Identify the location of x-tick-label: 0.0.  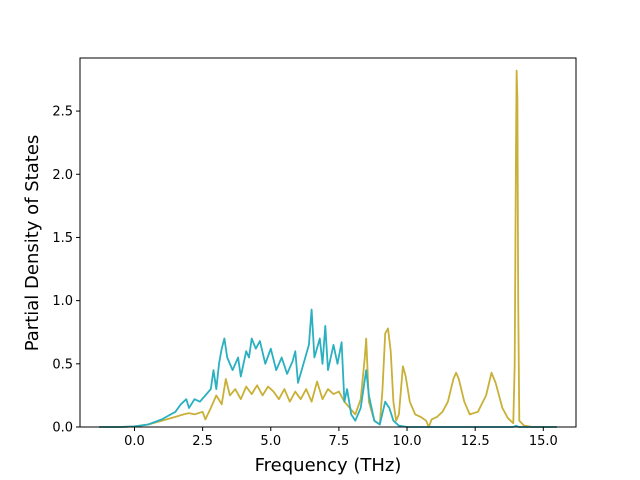
(134, 441).